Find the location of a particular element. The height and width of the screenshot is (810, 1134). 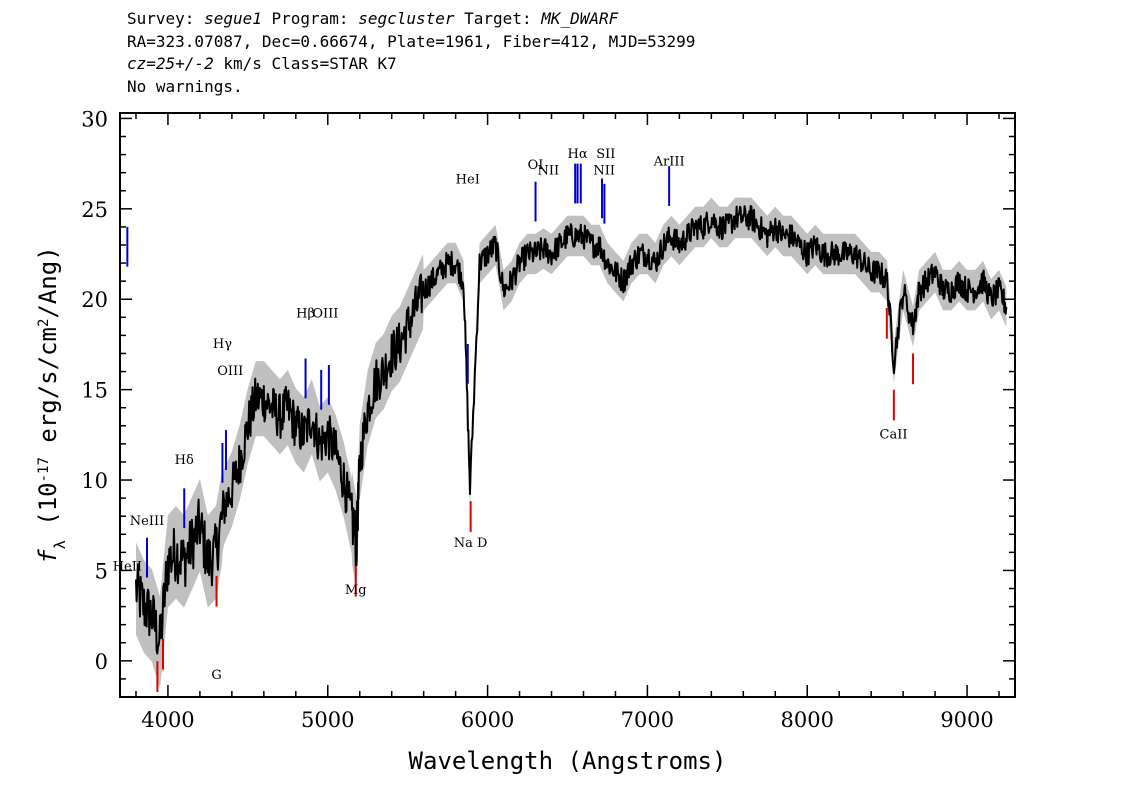

y-tick-label: 10 is located at coordinates (94, 481).